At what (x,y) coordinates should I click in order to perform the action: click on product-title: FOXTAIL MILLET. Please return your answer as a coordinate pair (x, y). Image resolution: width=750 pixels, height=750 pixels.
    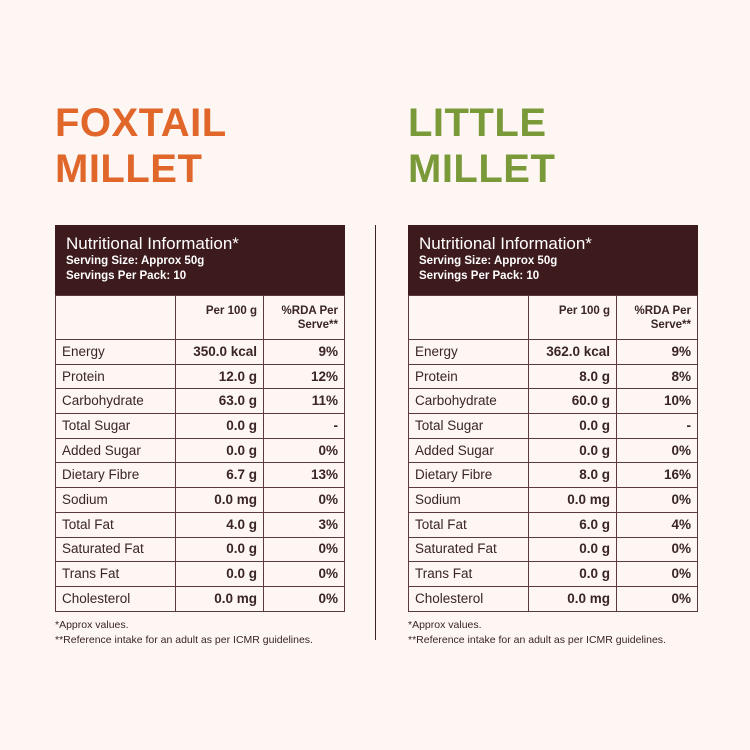
    Looking at the image, I should click on (141, 146).